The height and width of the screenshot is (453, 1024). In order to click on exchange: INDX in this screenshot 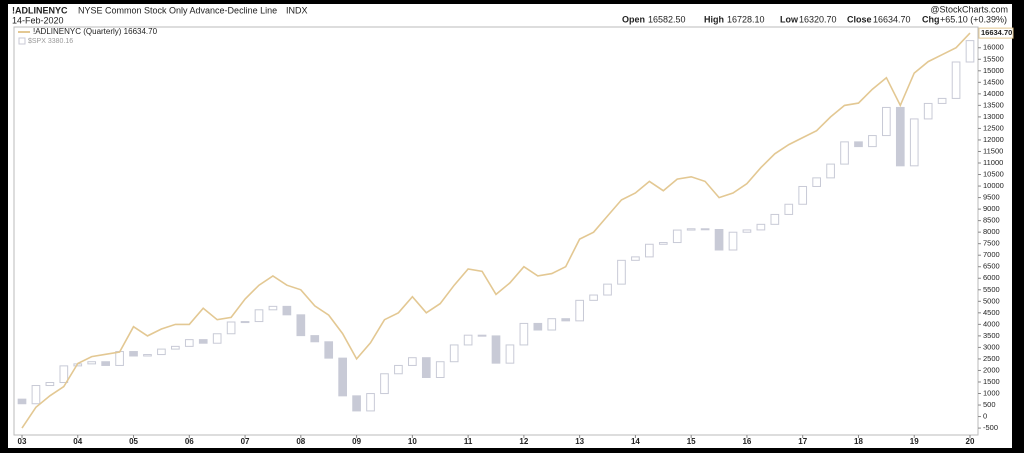, I will do `click(297, 10)`.